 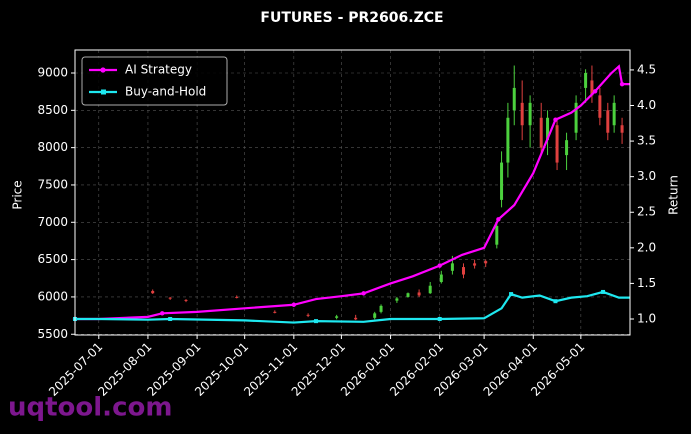 I want to click on legend-label: Buy-and-Hold, so click(x=165, y=92).